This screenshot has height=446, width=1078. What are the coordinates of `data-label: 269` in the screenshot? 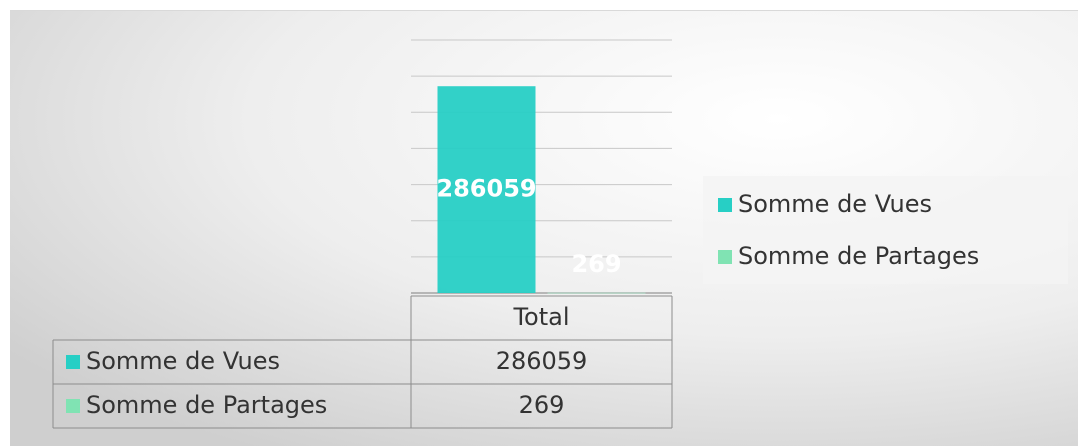 It's located at (596, 264).